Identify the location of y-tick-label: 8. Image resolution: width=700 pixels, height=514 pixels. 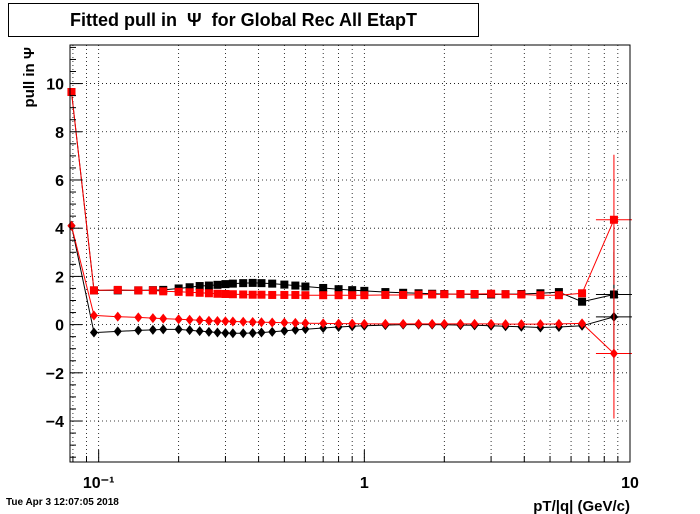
(59, 133).